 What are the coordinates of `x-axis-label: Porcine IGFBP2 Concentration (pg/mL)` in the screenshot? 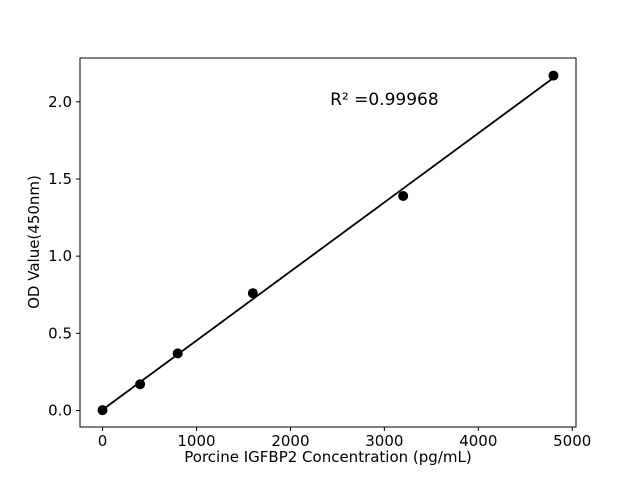 It's located at (328, 457).